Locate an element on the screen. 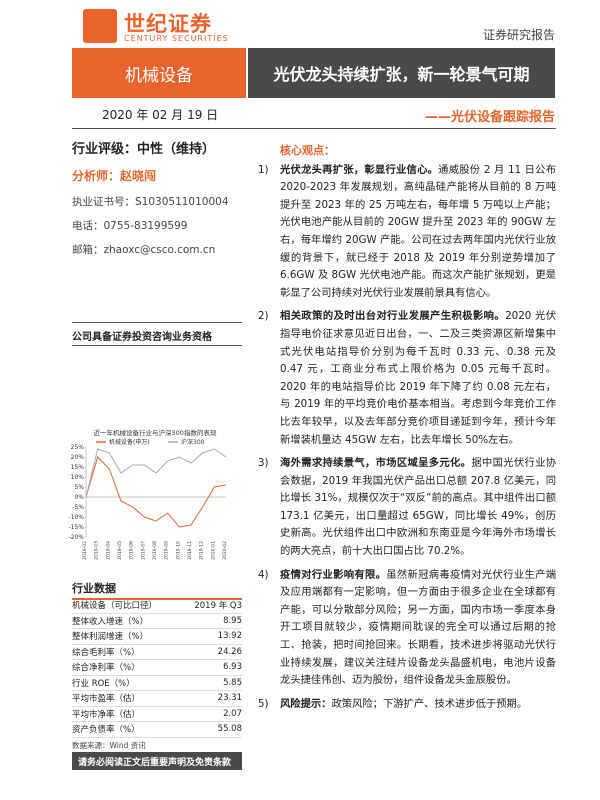  table-row: 综合净利率（%） 6.93 is located at coordinates (157, 667).